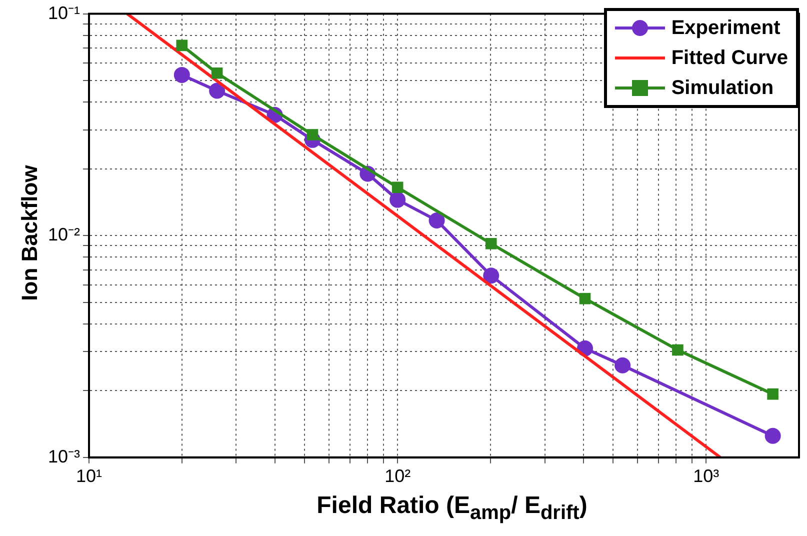  What do you see at coordinates (397, 476) in the screenshot?
I see `x-tick-label: 10²` at bounding box center [397, 476].